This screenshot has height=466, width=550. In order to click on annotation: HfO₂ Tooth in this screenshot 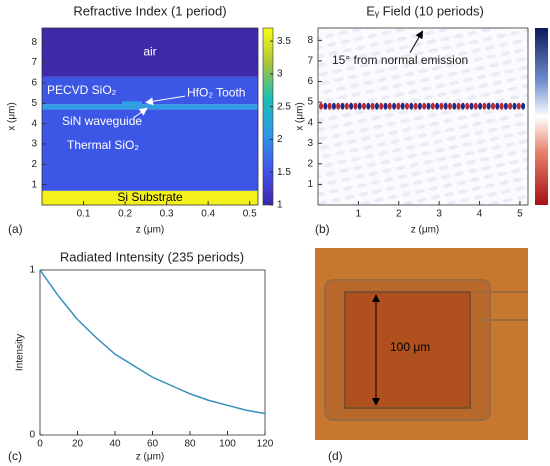, I will do `click(216, 92)`.